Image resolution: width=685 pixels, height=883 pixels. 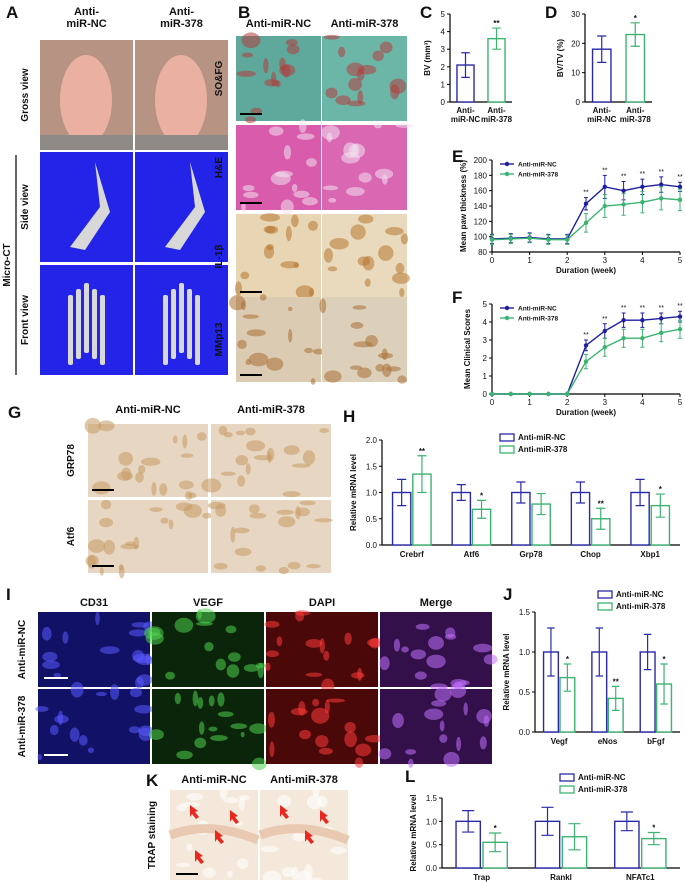 What do you see at coordinates (244, 12) in the screenshot?
I see `panel-label: B` at bounding box center [244, 12].